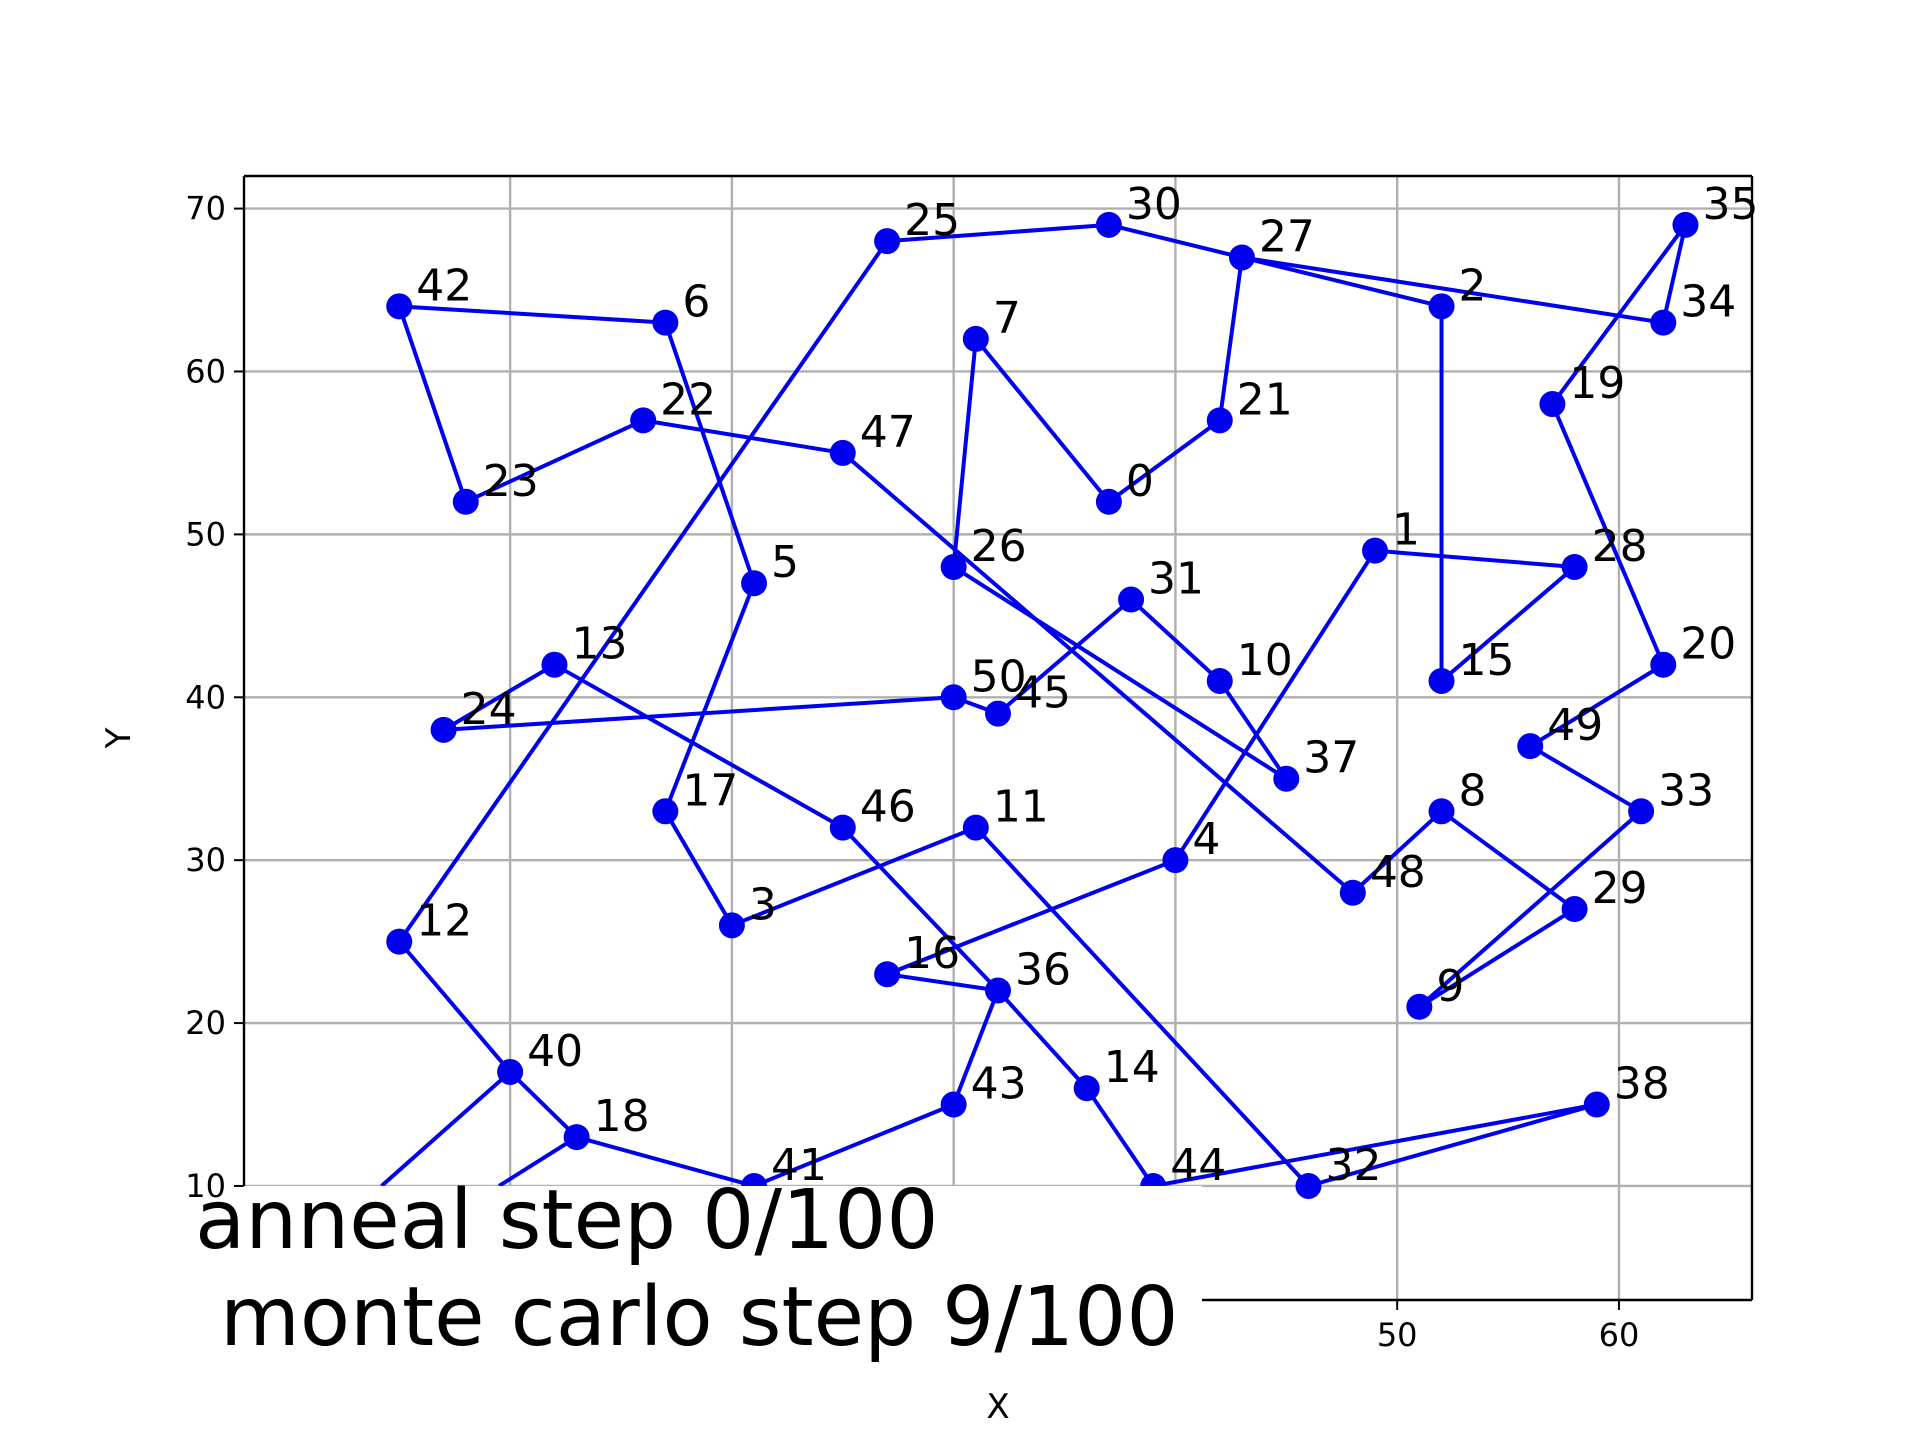 The width and height of the screenshot is (1920, 1444). I want to click on city-label-22: 22, so click(688, 399).